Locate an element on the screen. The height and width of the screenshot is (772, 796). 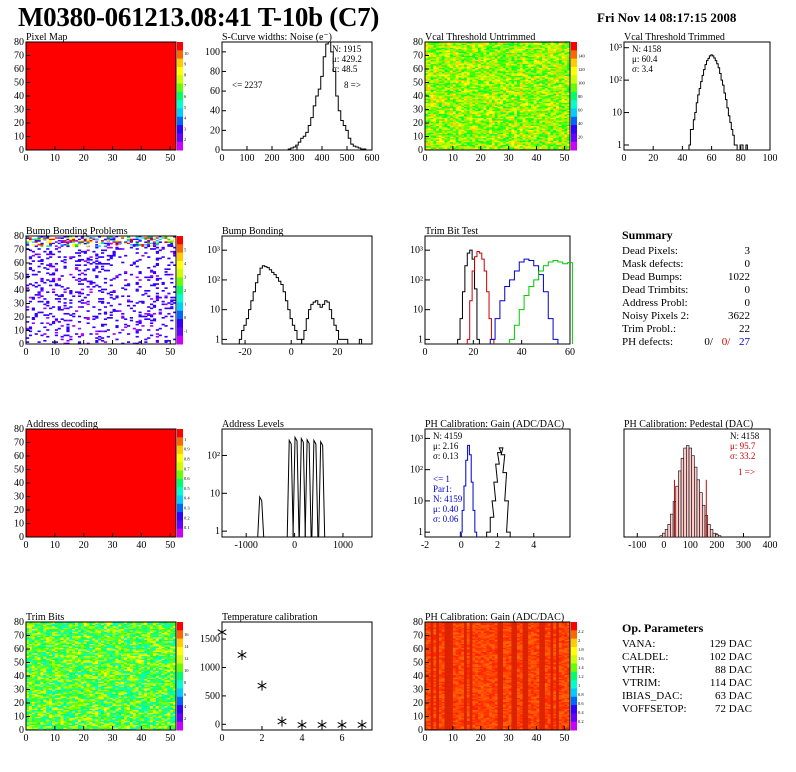
summary-row: Trim Probl.: 22 is located at coordinates (686, 329).